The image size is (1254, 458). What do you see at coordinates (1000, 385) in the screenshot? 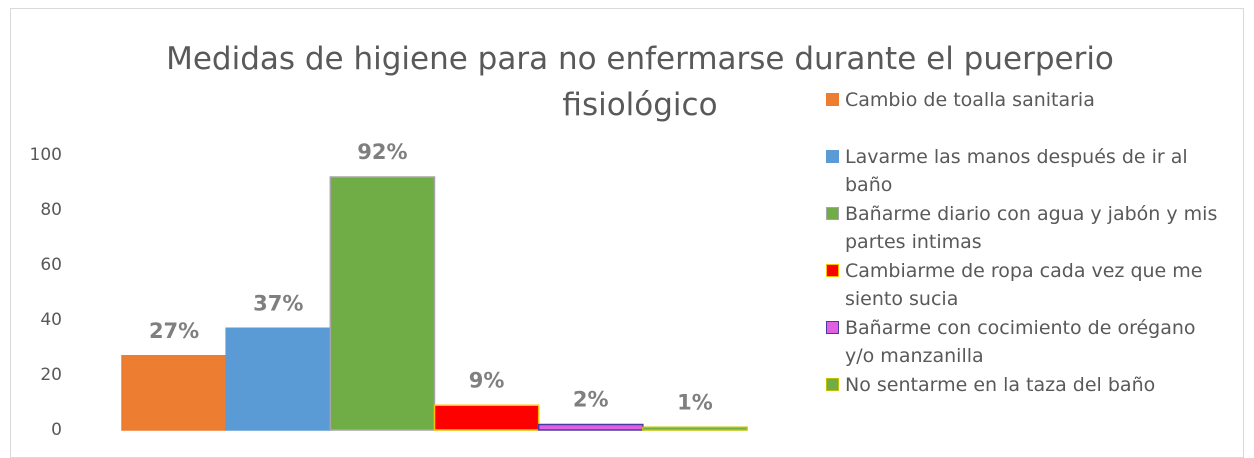
I see `legend-label: No sentarme en la taza del baño` at bounding box center [1000, 385].